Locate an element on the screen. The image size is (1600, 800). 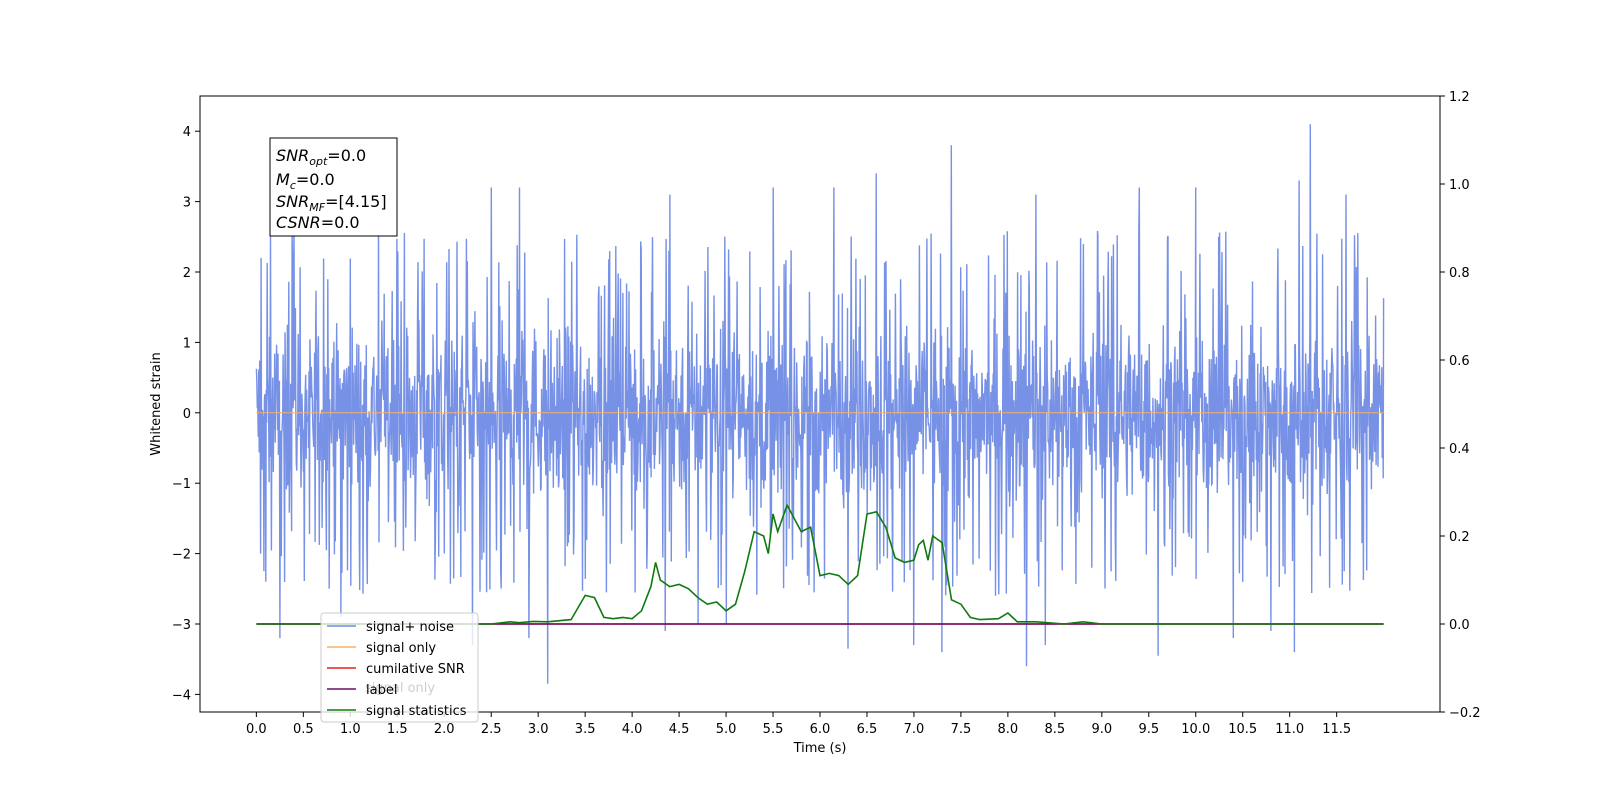
legend-item-cumulative-snr-label: cumilative SNR is located at coordinates (415, 669).